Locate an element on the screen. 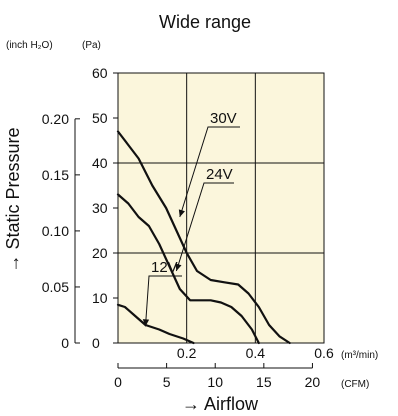  series-line-24v is located at coordinates (188, 269).